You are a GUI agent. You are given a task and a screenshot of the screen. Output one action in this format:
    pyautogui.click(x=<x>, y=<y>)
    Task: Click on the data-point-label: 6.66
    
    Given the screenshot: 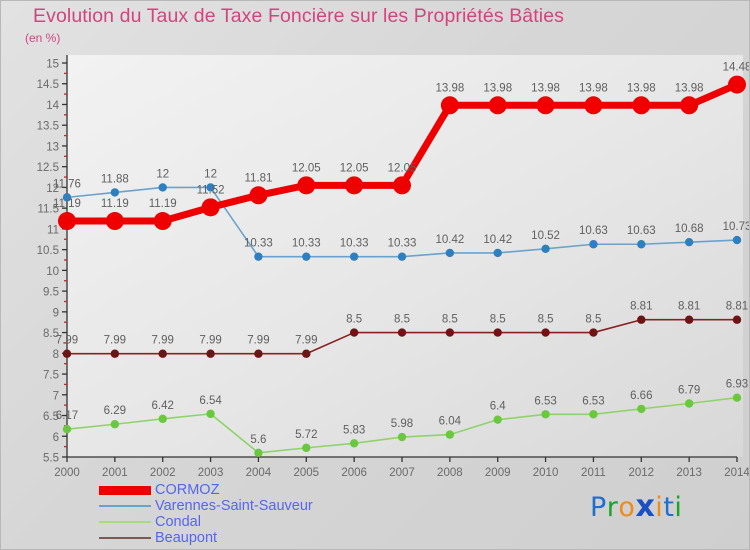 What is the action you would take?
    pyautogui.click(x=641, y=396)
    